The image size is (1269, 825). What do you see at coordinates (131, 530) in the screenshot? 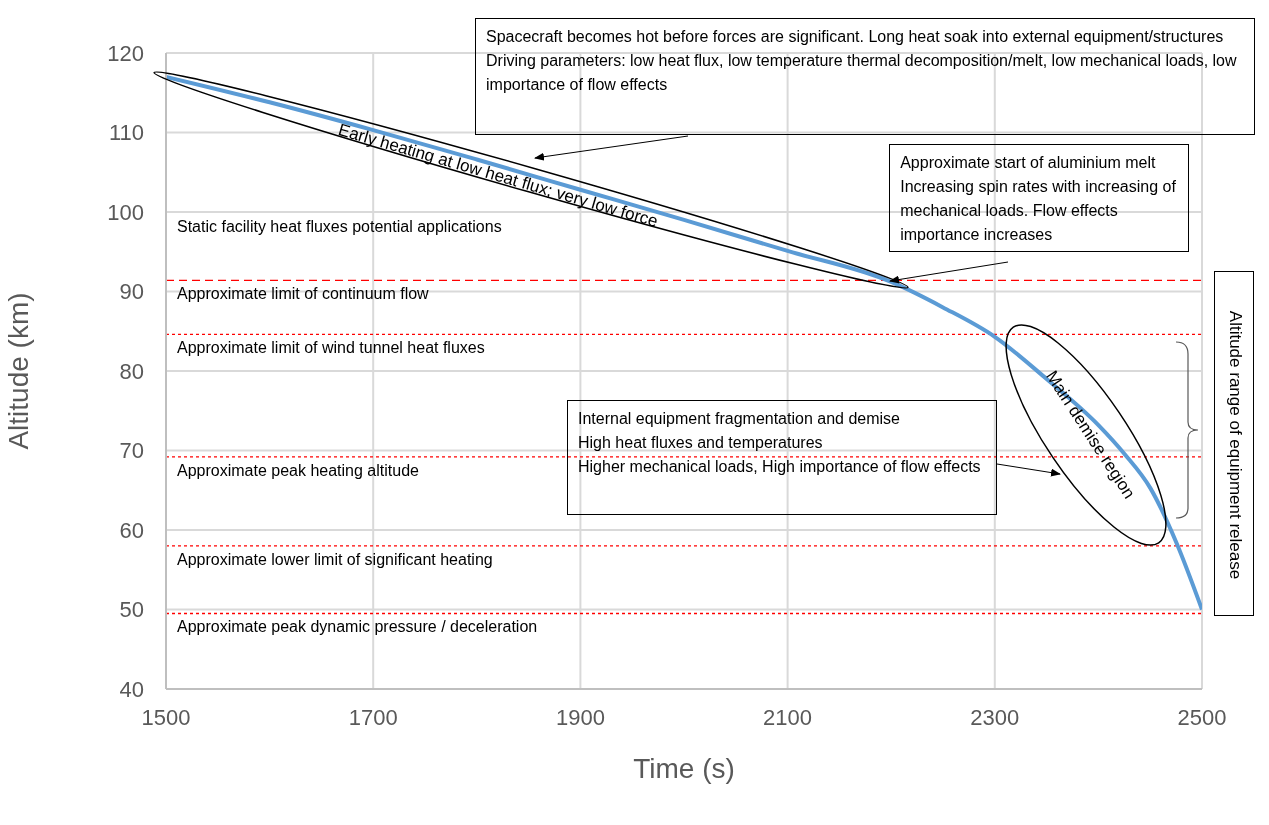
I see `y-tick-label: 60` at bounding box center [131, 530].